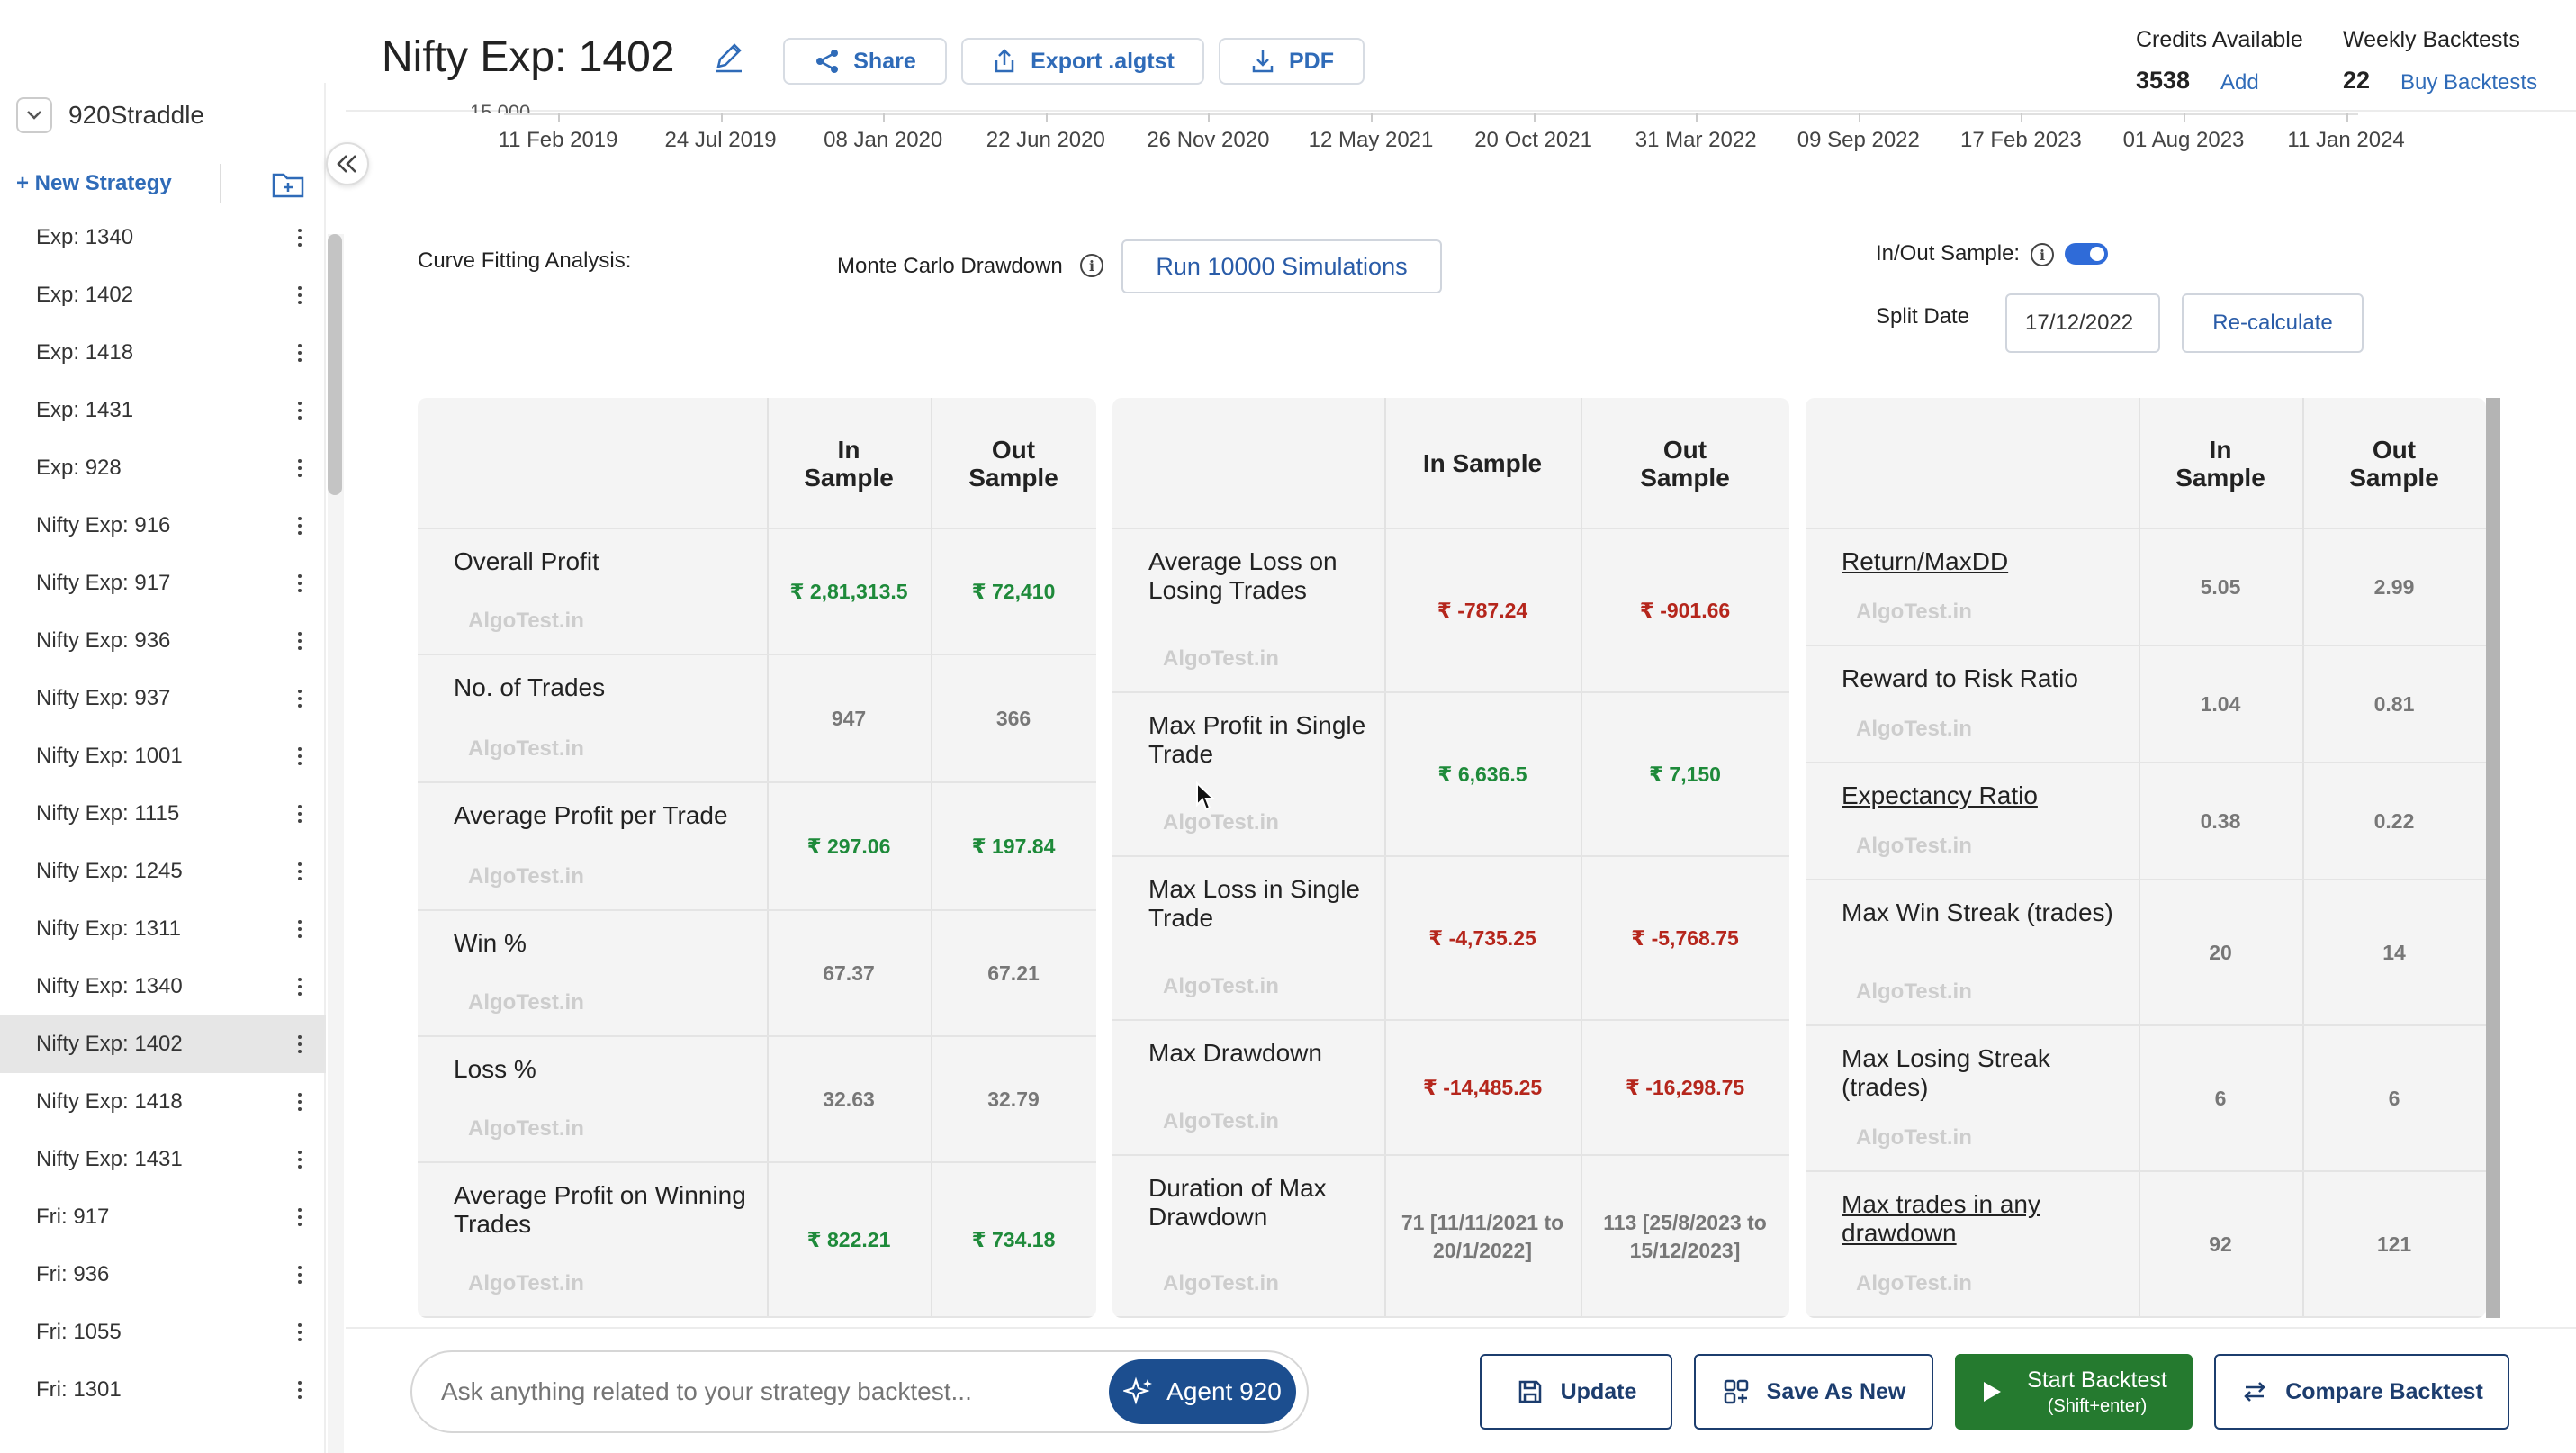 The image size is (2576, 1453). Describe the element at coordinates (163, 641) in the screenshot. I see `sidebar-item: Nifty Exp: 936` at that location.